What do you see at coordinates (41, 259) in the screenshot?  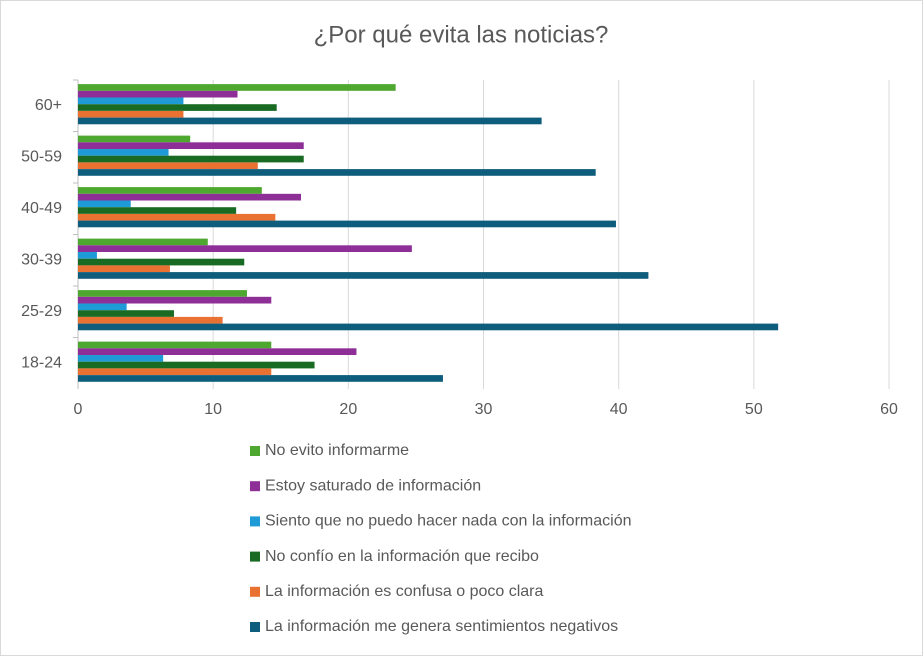 I see `y-tick-label: 30-39` at bounding box center [41, 259].